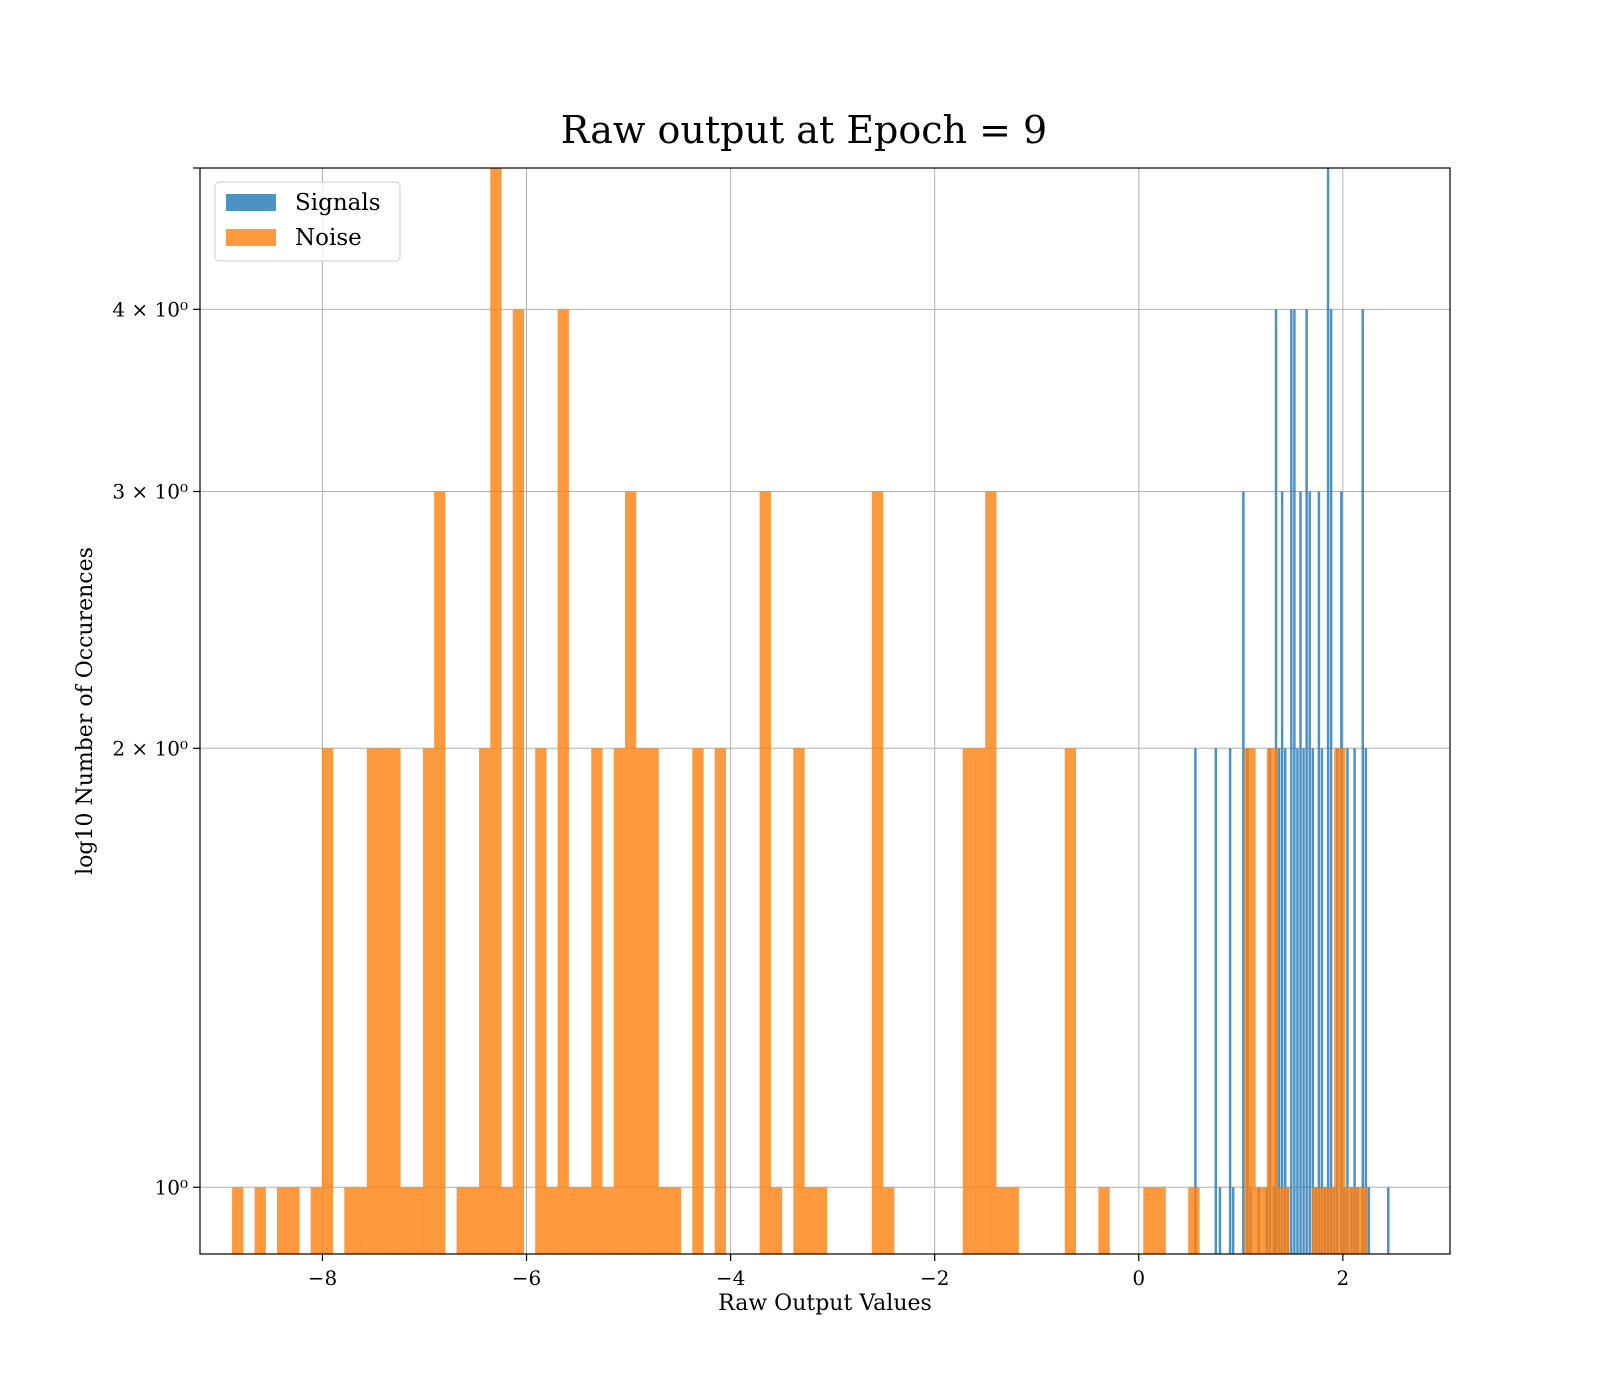  What do you see at coordinates (1342, 1278) in the screenshot?
I see `x-tick-label: 2` at bounding box center [1342, 1278].